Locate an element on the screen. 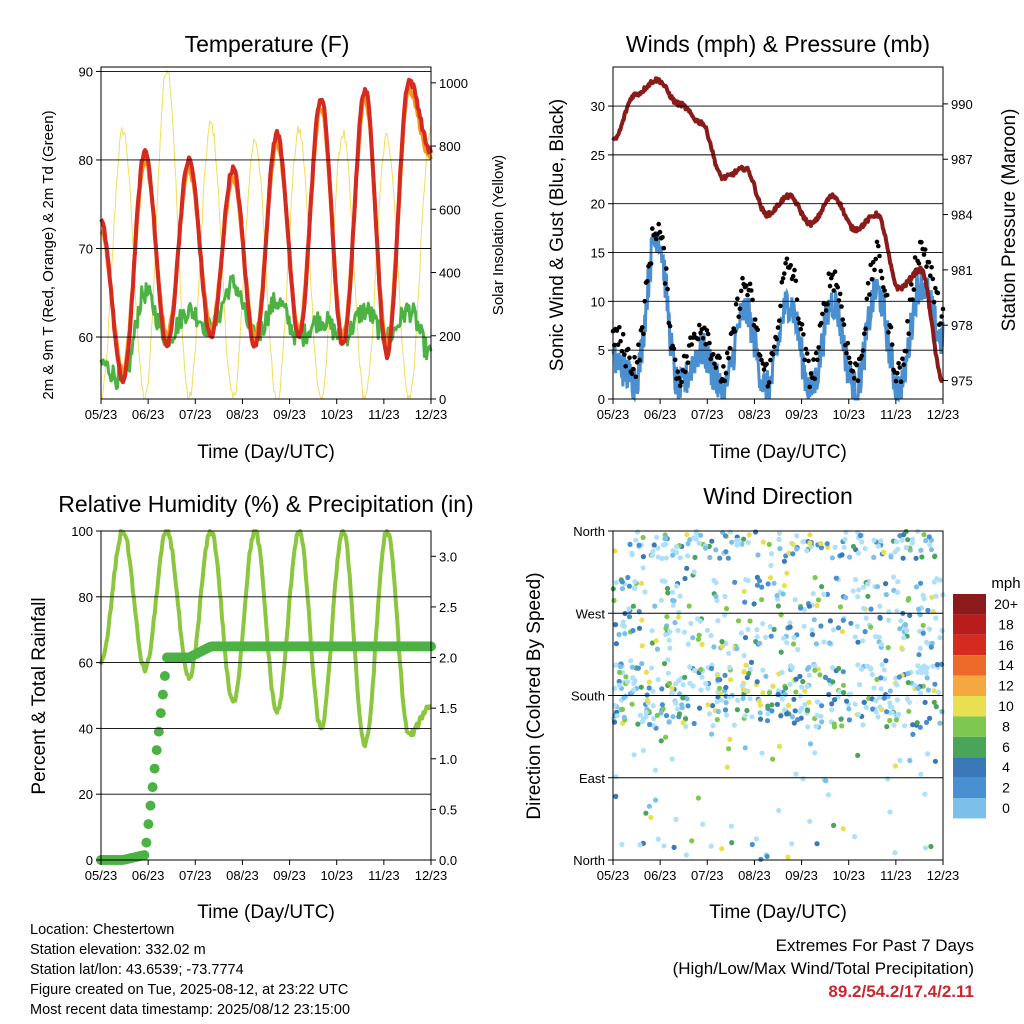  legend-swatch is located at coordinates (969, 767).